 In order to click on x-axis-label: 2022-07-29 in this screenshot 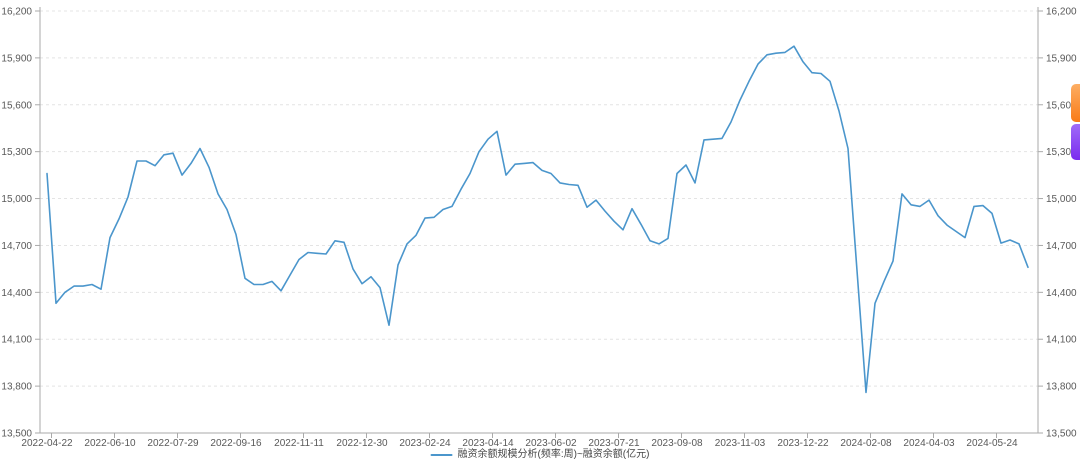, I will do `click(173, 443)`.